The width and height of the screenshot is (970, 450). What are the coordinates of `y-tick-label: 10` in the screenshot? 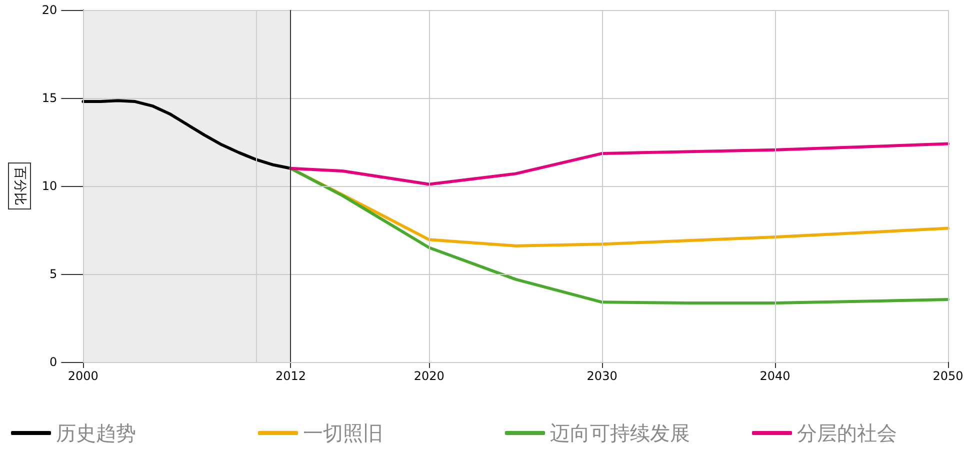 It's located at (50, 186).